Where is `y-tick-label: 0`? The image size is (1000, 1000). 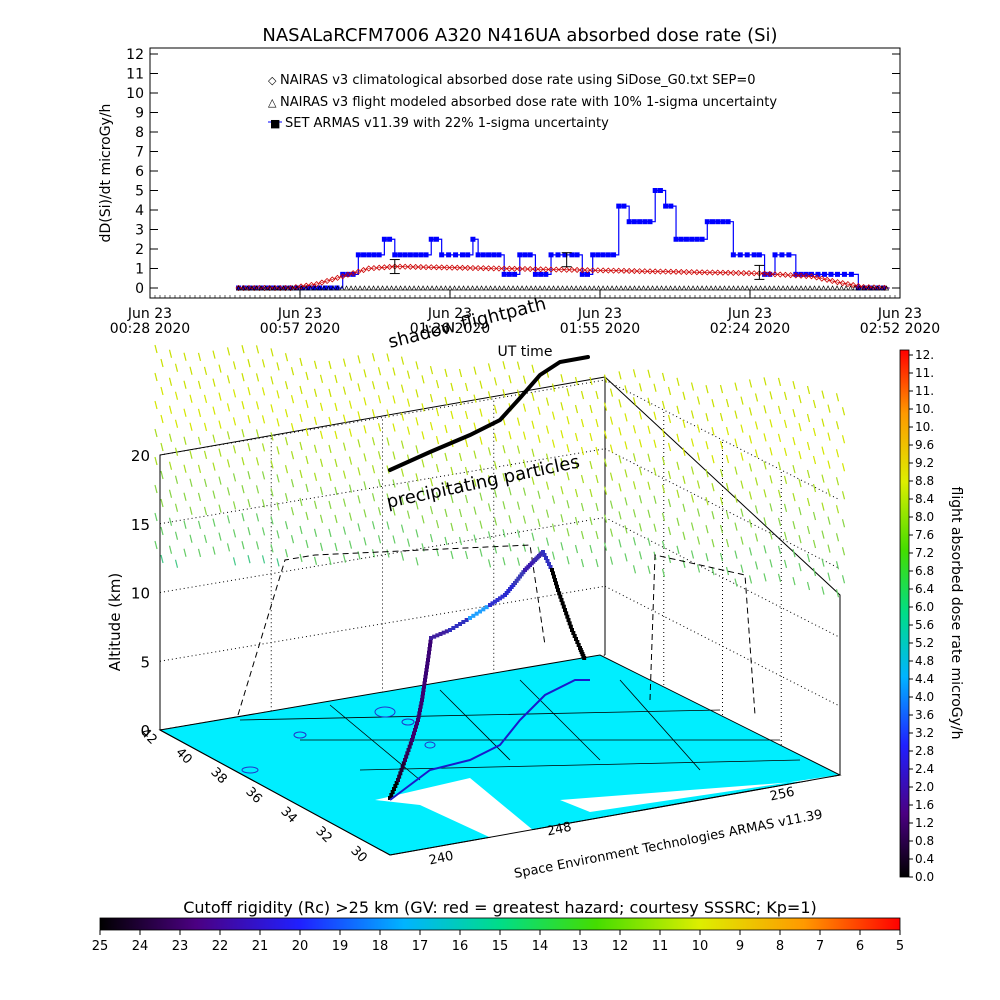
y-tick-label: 0 is located at coordinates (139, 289).